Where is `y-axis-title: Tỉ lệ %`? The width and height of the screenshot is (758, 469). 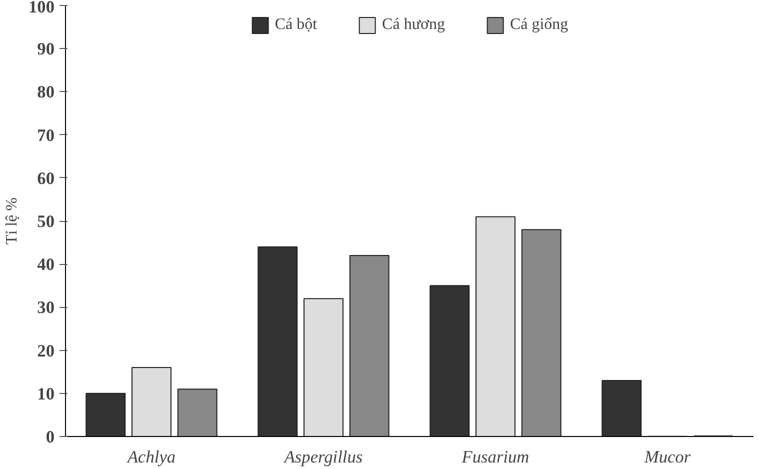
y-axis-title: Tỉ lệ % is located at coordinates (12, 221).